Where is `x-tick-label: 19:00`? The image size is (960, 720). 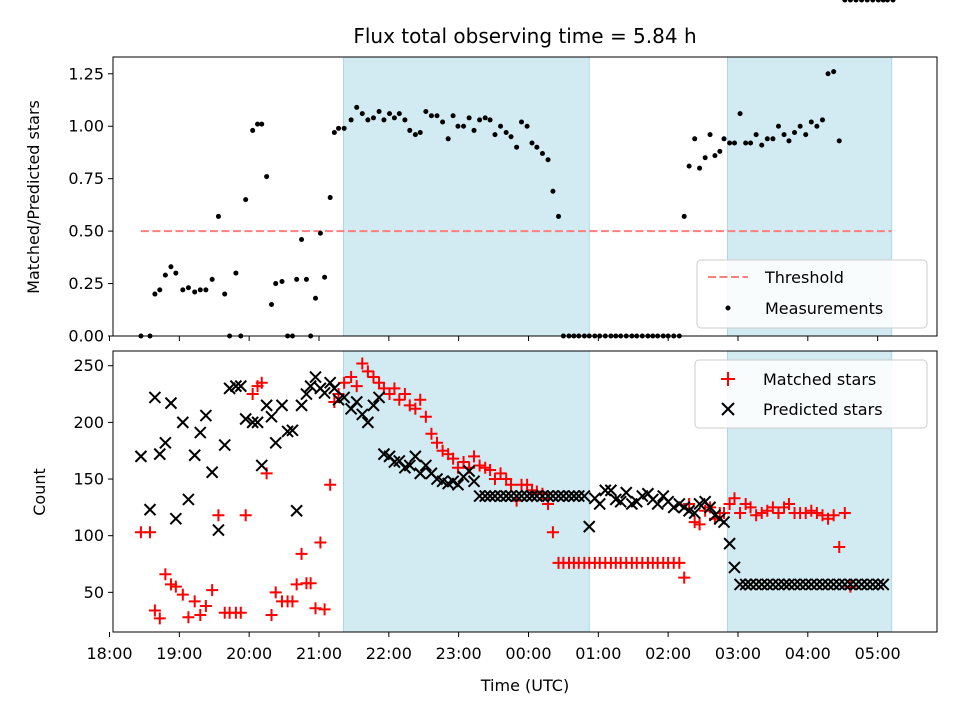 x-tick-label: 19:00 is located at coordinates (179, 653).